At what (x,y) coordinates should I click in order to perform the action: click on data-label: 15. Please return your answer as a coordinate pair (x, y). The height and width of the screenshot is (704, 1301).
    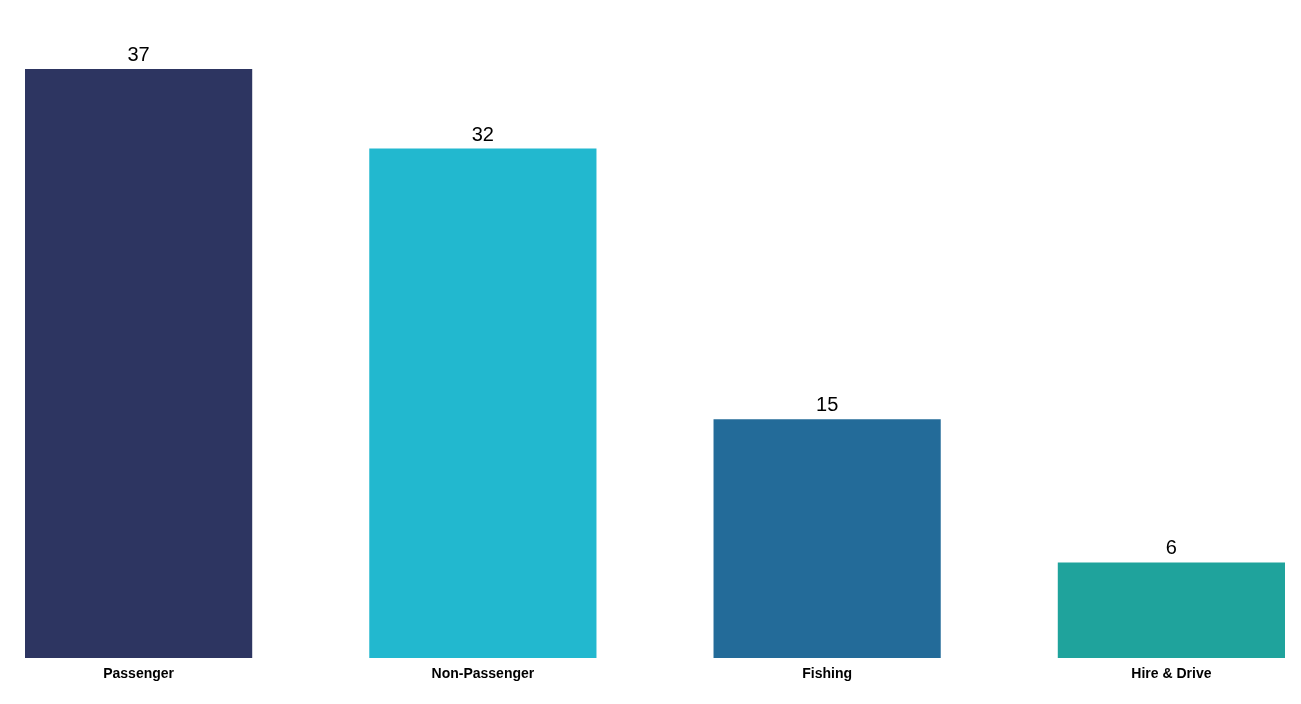
    Looking at the image, I should click on (827, 404).